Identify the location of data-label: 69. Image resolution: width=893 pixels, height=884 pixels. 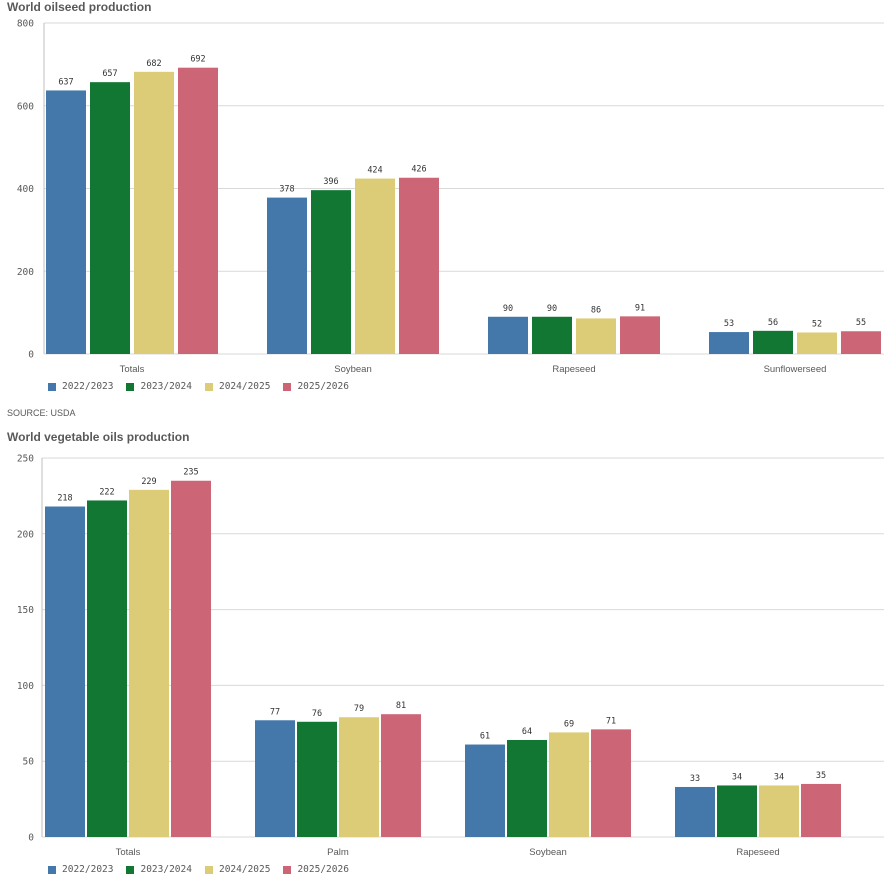
(569, 724).